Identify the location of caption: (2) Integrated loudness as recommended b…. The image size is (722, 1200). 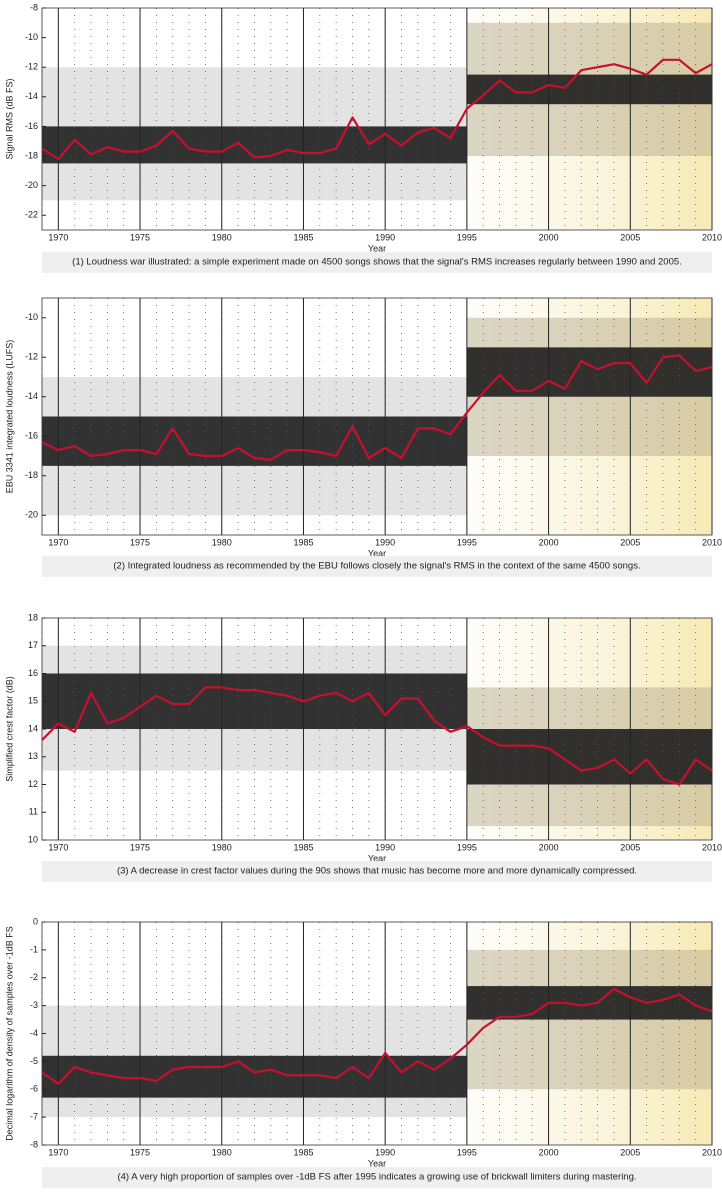
(376, 566).